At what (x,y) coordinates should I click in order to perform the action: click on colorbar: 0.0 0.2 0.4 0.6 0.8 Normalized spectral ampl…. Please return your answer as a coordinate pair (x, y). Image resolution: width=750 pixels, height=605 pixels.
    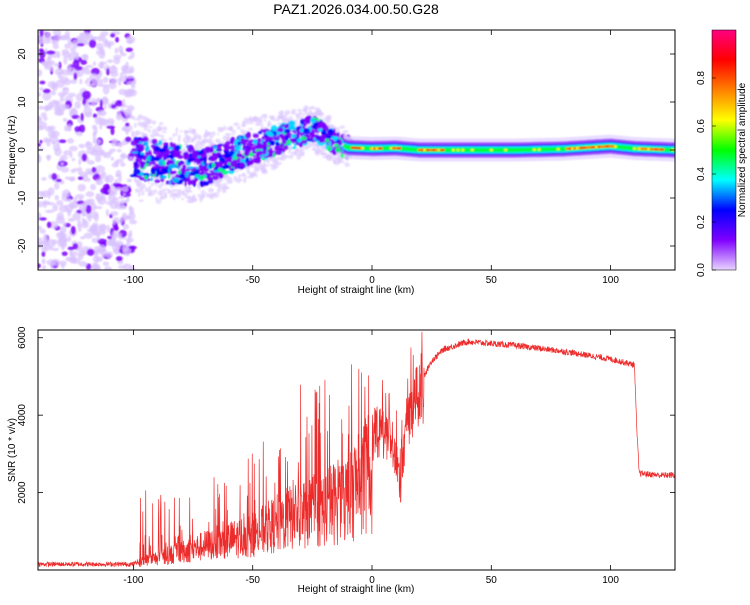
    Looking at the image, I should click on (722, 153).